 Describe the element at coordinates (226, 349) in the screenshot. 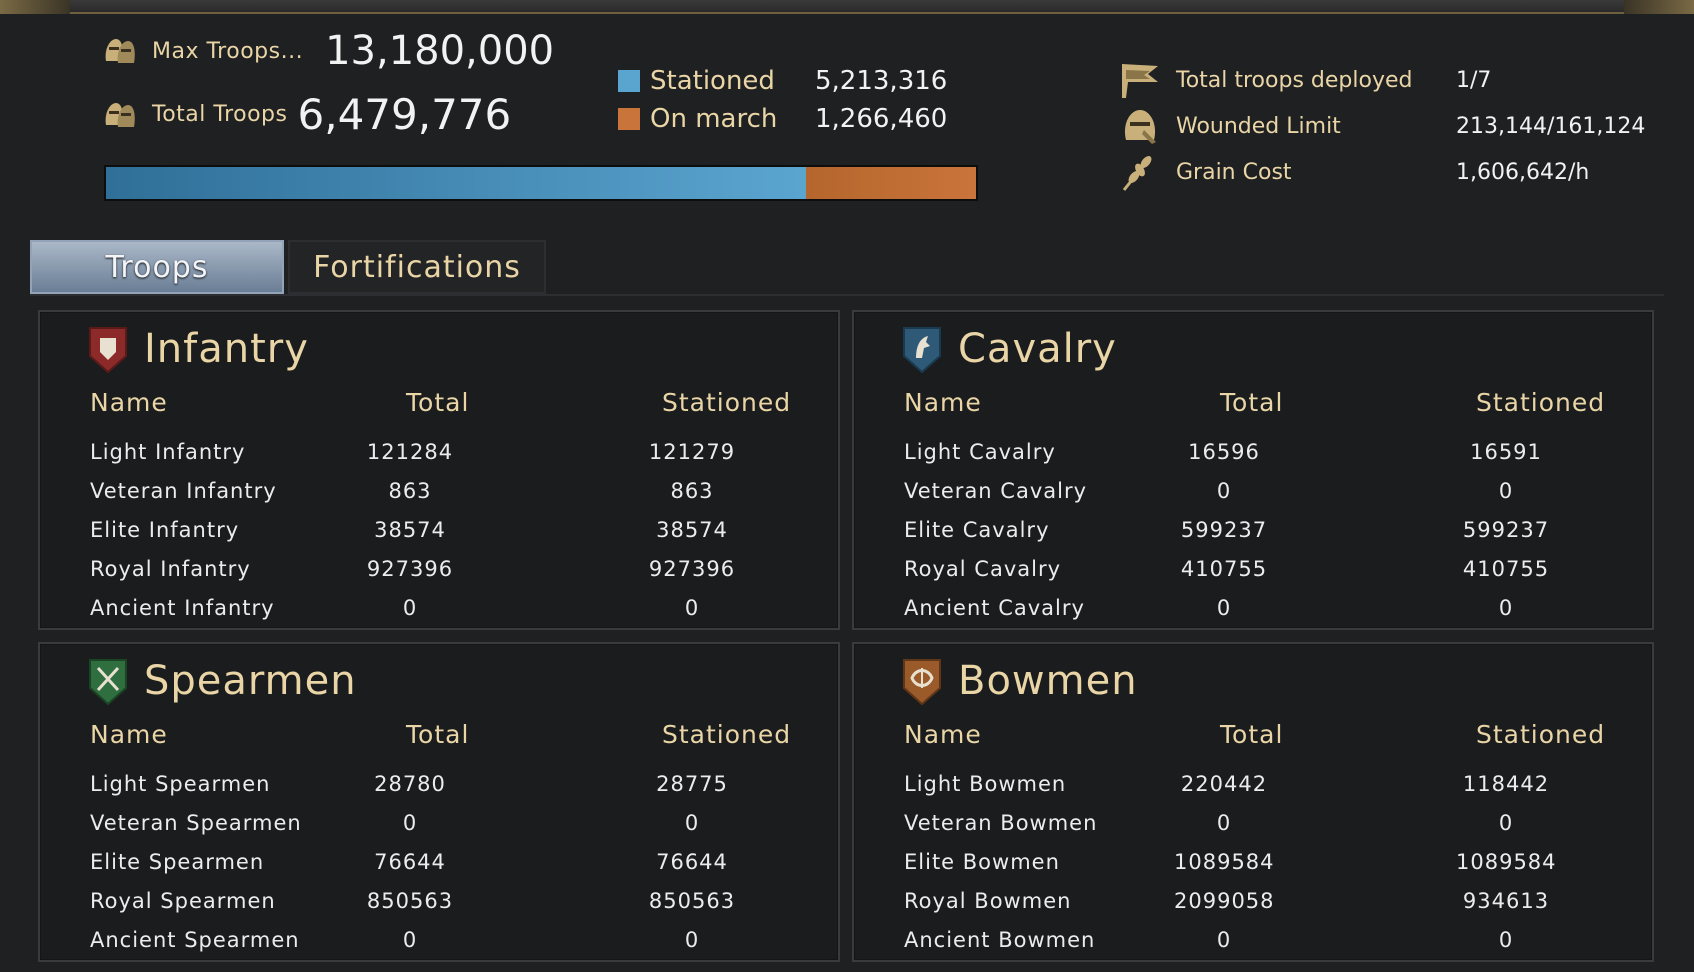

I see `panel-title: Infantry` at that location.